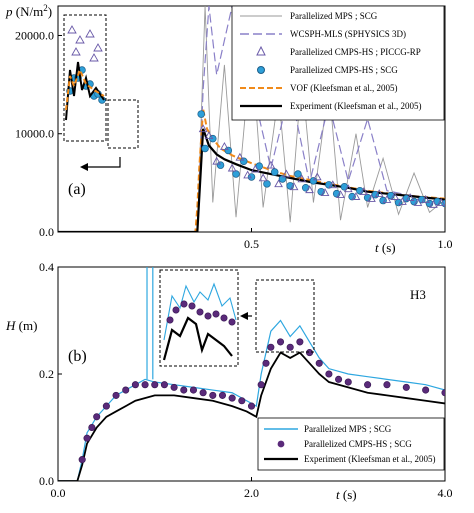 The width and height of the screenshot is (474, 513). What do you see at coordinates (34, 35) in the screenshot?
I see `y-tick-label: 20000.0` at bounding box center [34, 35].